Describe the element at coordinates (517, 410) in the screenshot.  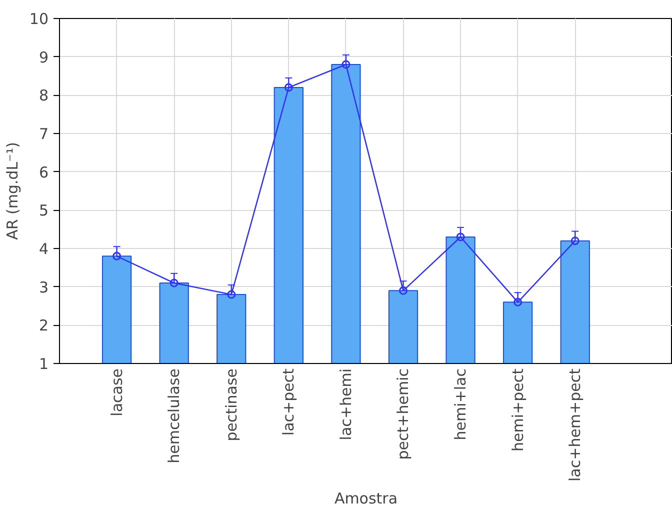
I see `x-tick-label: hemi+pect` at that location.